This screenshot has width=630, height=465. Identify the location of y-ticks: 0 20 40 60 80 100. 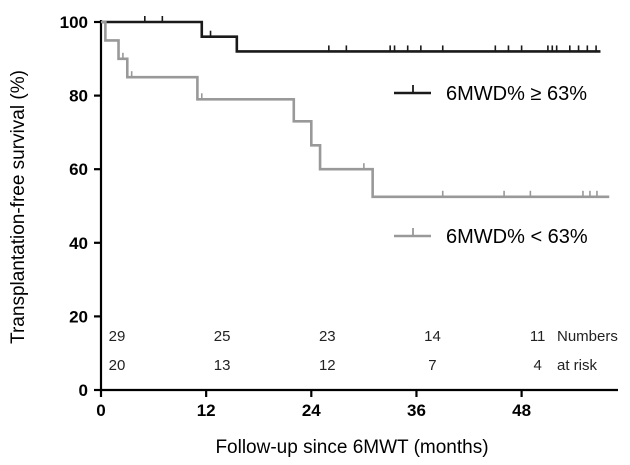
(80, 206).